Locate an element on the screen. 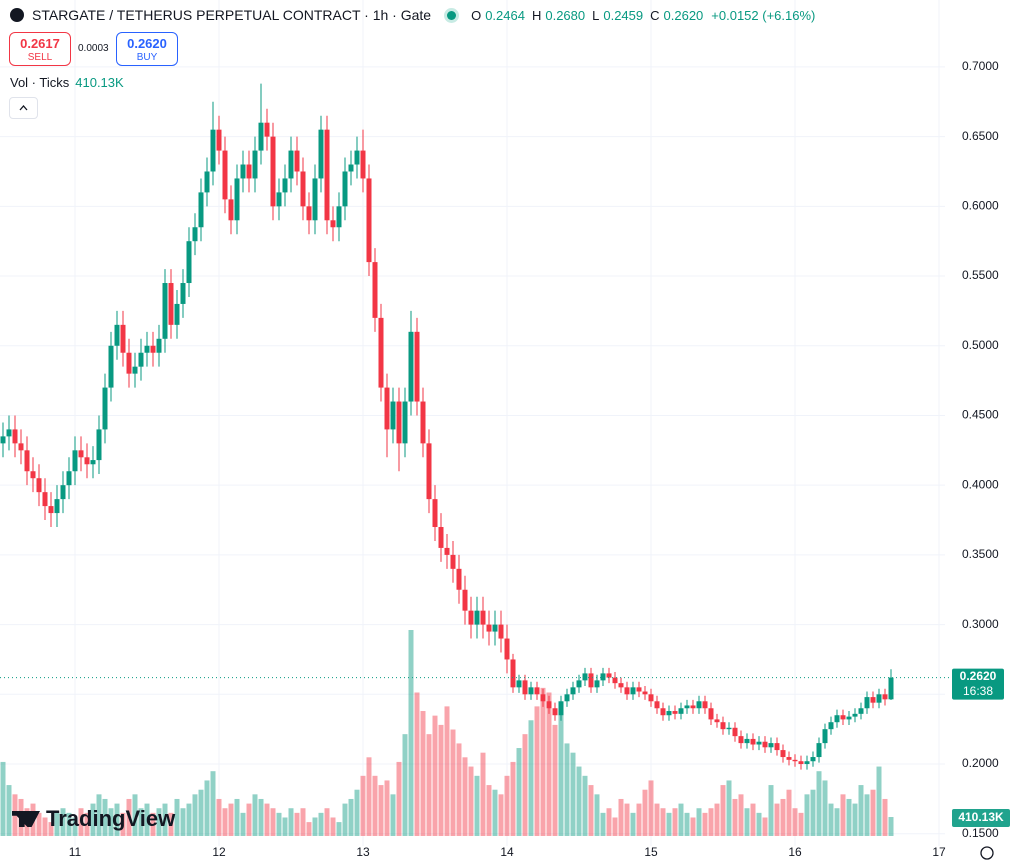 The width and height of the screenshot is (1018, 868). volume-tag is located at coordinates (981, 818).